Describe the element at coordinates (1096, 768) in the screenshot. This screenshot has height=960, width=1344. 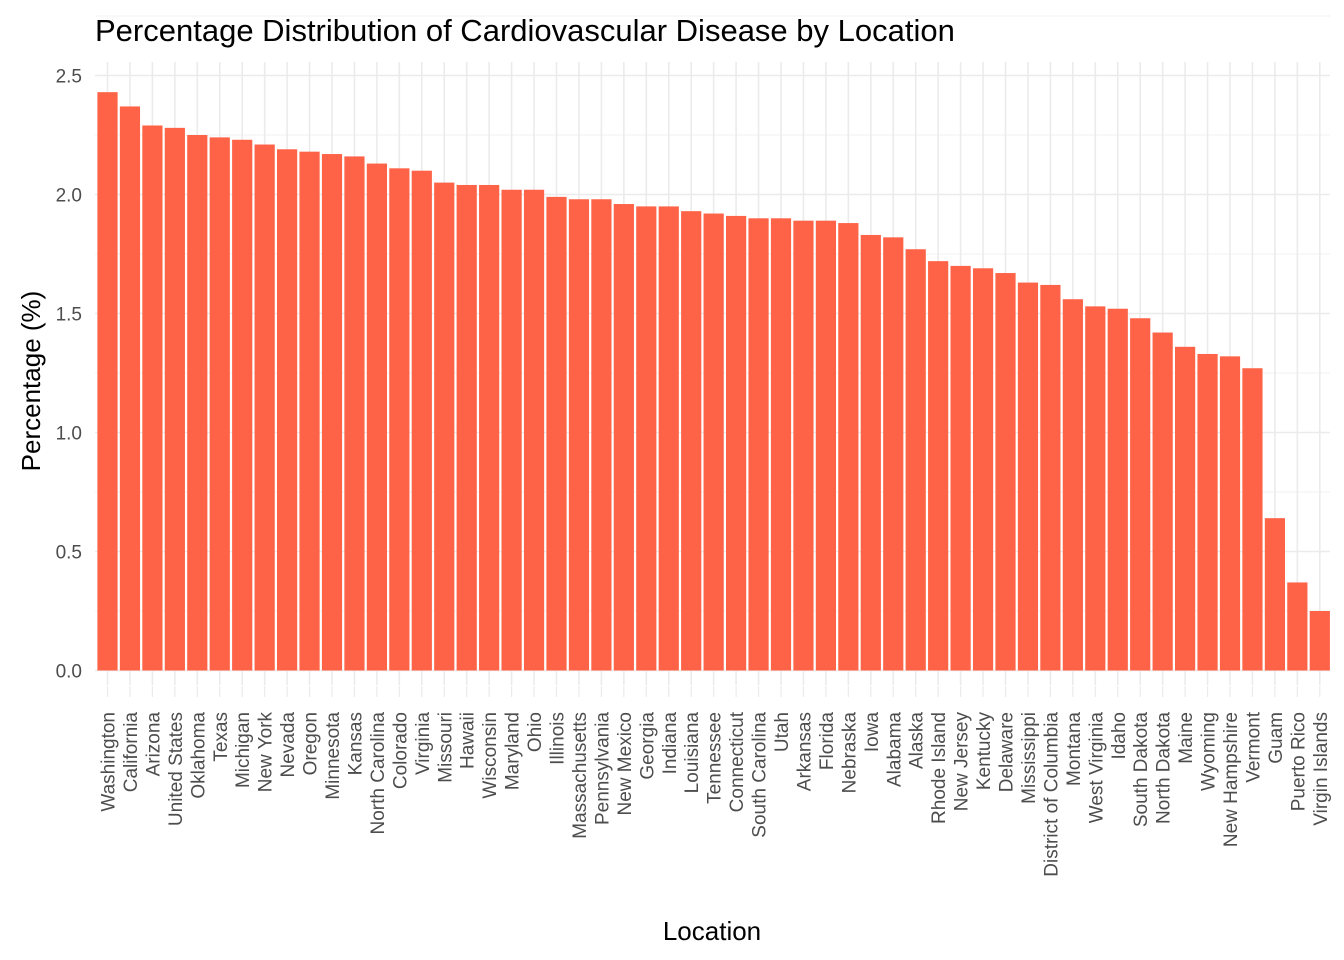
I see `x-tick-label: West Virginia` at that location.